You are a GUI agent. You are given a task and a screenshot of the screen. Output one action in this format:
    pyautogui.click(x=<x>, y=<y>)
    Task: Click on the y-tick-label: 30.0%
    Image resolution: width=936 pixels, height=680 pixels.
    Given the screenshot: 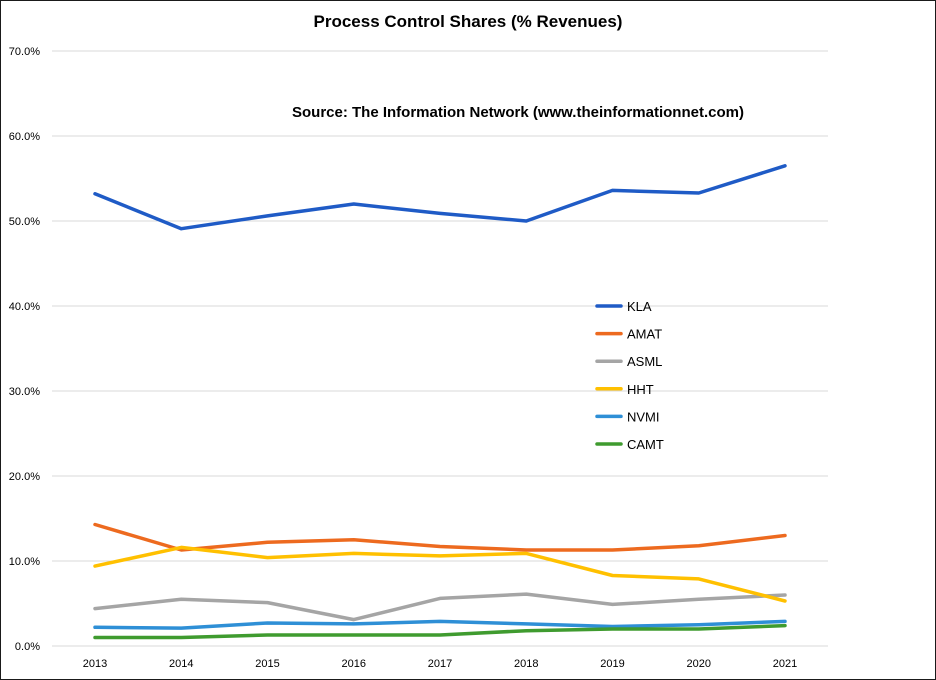 What is the action you would take?
    pyautogui.click(x=24, y=392)
    